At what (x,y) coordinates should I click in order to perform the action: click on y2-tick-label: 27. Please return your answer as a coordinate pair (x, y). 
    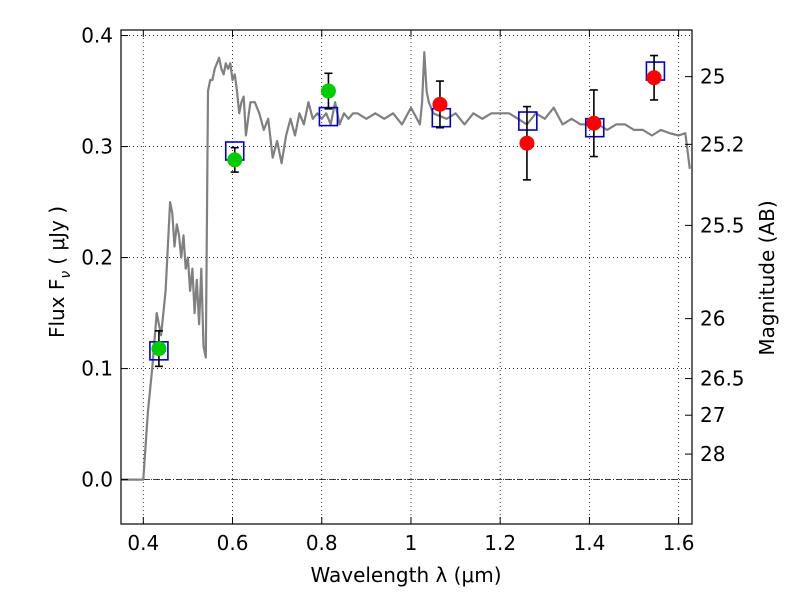
    Looking at the image, I should click on (712, 415).